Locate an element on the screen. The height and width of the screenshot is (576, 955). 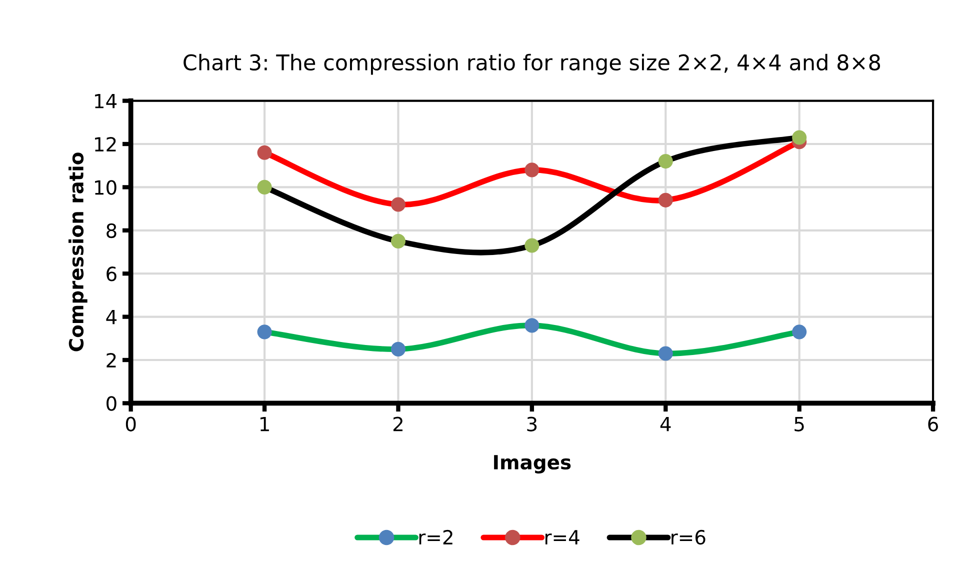
y-tick-label: 2 is located at coordinates (111, 360).